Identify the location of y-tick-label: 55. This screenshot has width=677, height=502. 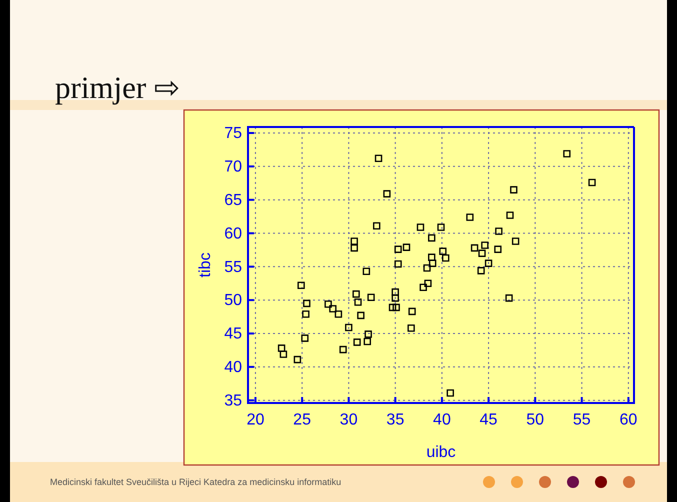
(233, 267).